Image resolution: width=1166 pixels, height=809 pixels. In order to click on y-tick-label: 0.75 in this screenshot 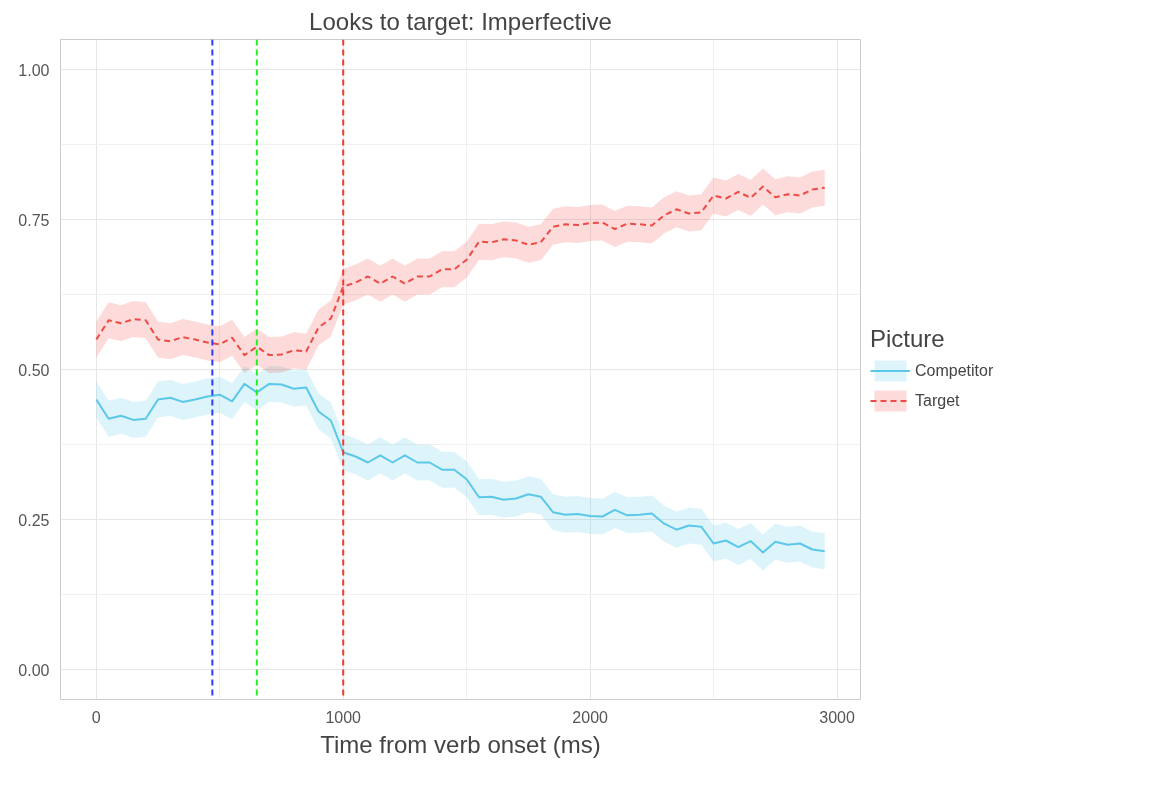, I will do `click(34, 220)`.